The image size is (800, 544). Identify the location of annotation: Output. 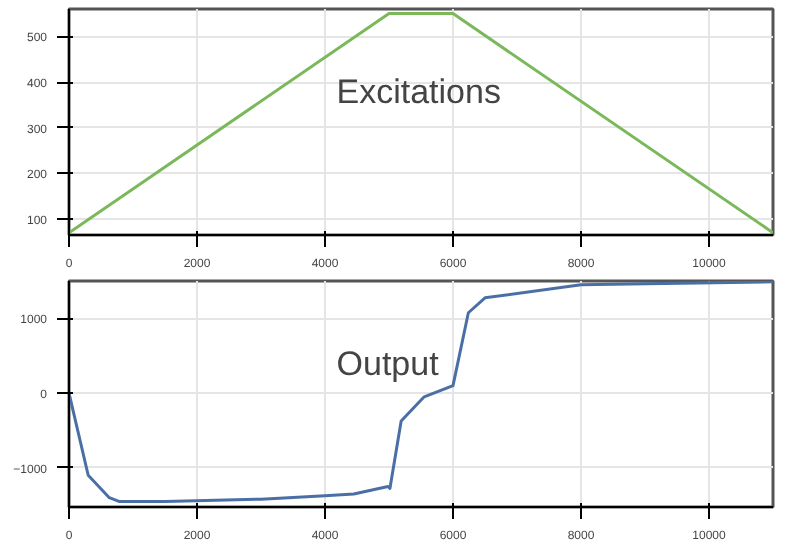
(388, 363).